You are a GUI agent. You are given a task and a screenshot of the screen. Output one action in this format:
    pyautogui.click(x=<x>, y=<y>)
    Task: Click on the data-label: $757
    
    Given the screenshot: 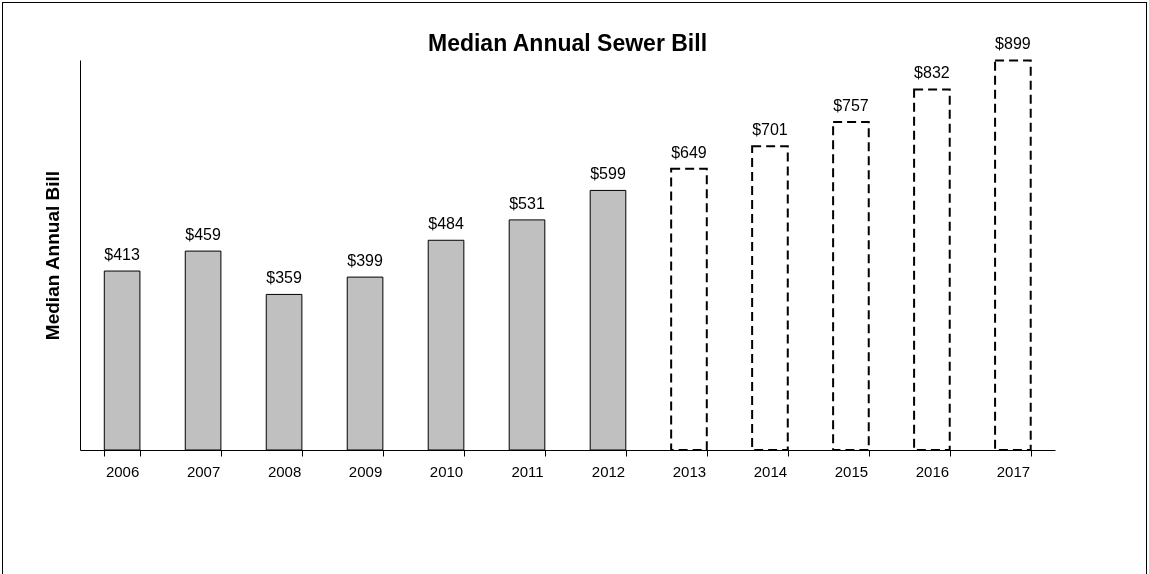 What is the action you would take?
    pyautogui.click(x=851, y=105)
    